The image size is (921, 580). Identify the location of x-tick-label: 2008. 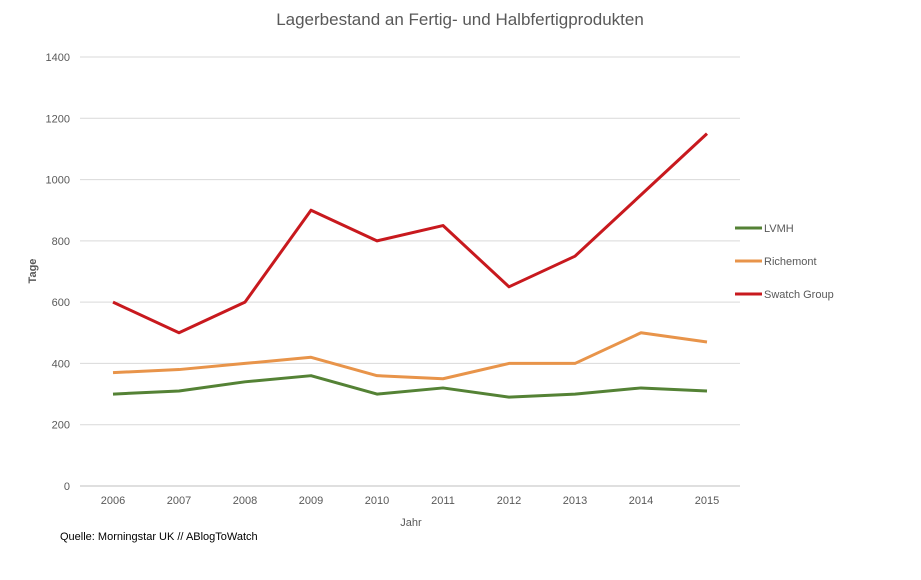
(245, 501).